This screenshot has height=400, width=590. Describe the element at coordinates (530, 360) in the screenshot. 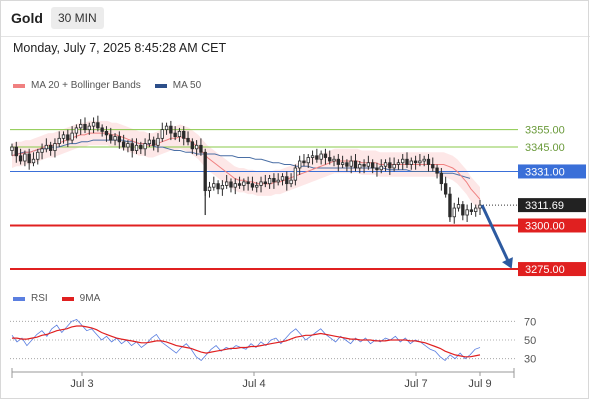

I see `rsi-tick-30: 30` at that location.